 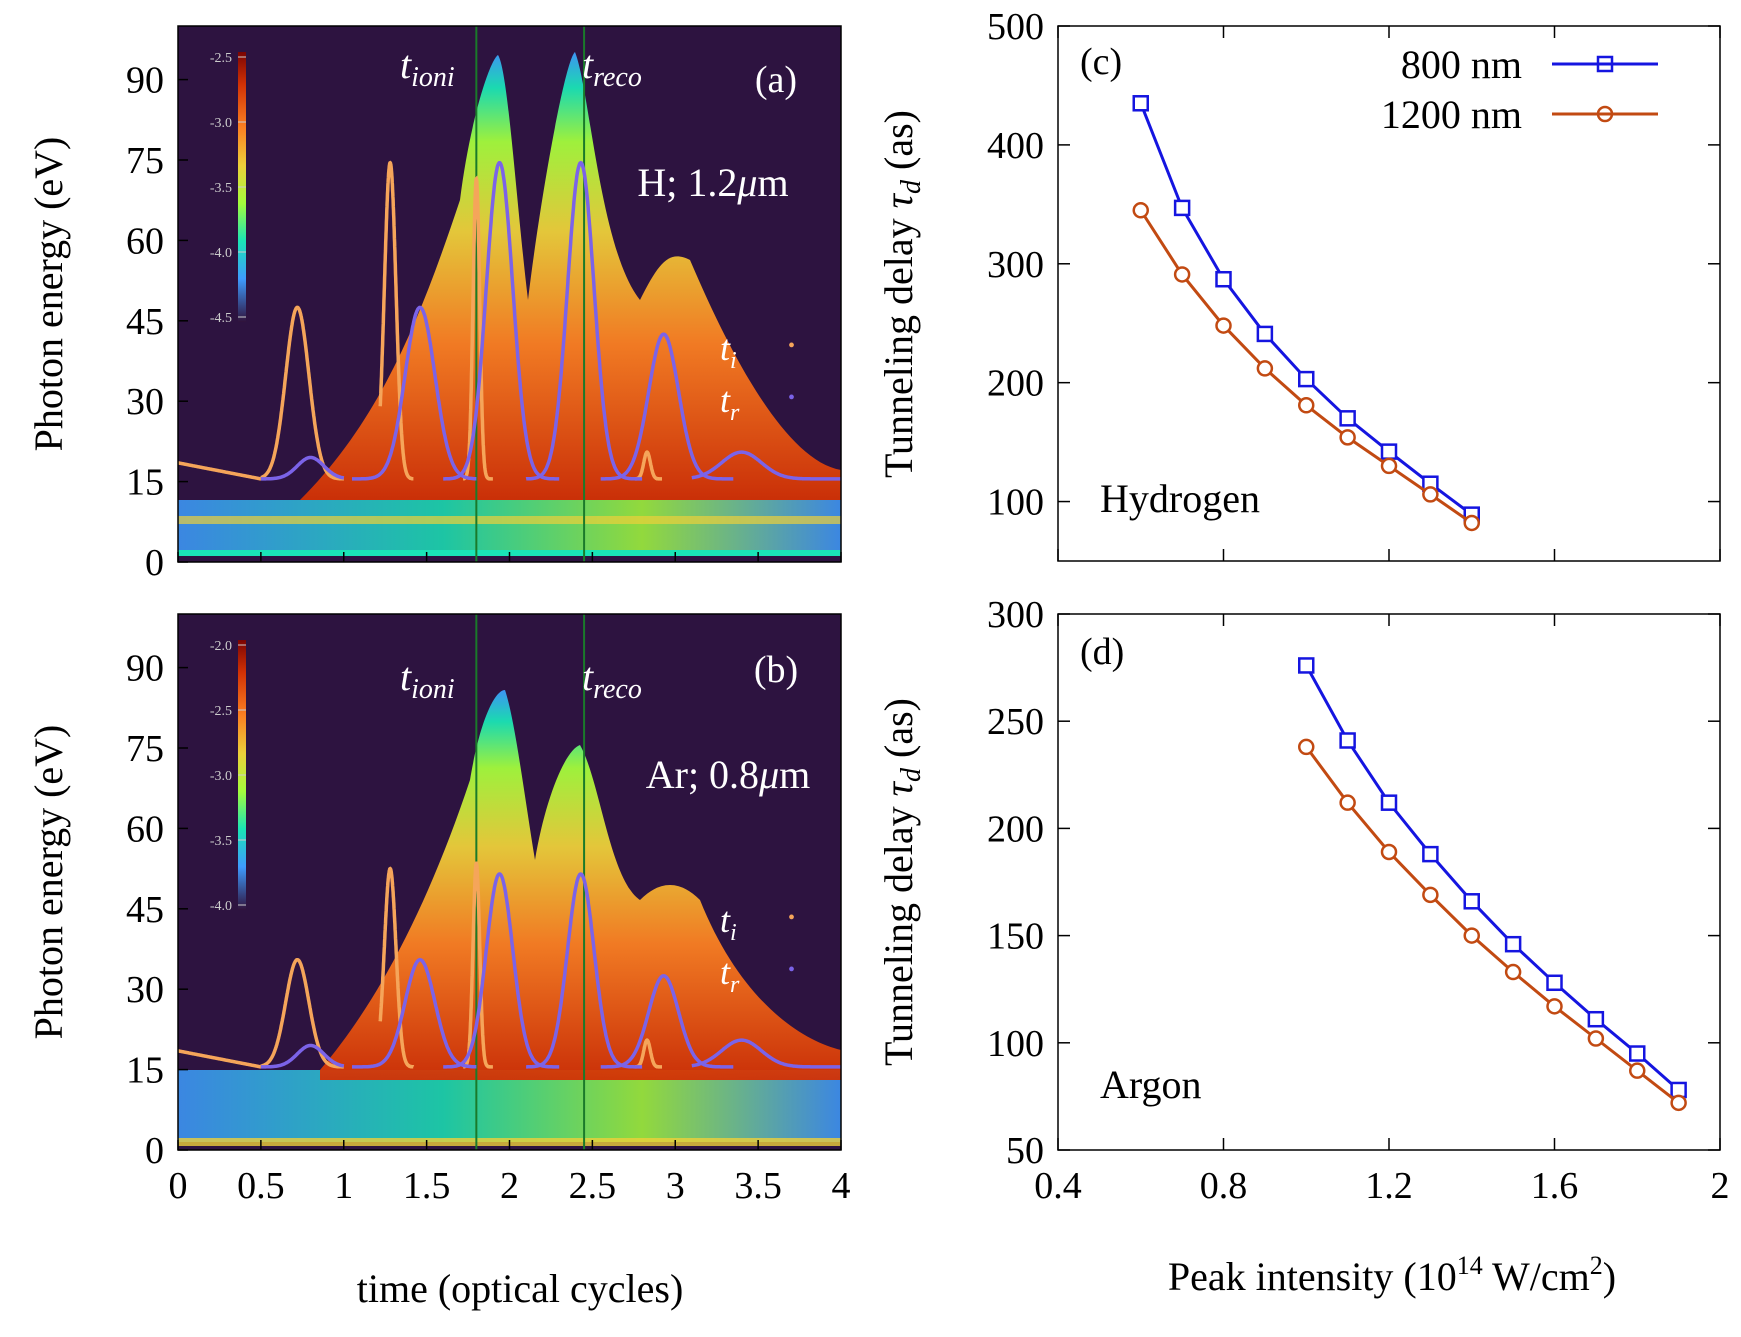 What do you see at coordinates (1150, 1084) in the screenshot?
I see `panel-label: Argon` at bounding box center [1150, 1084].